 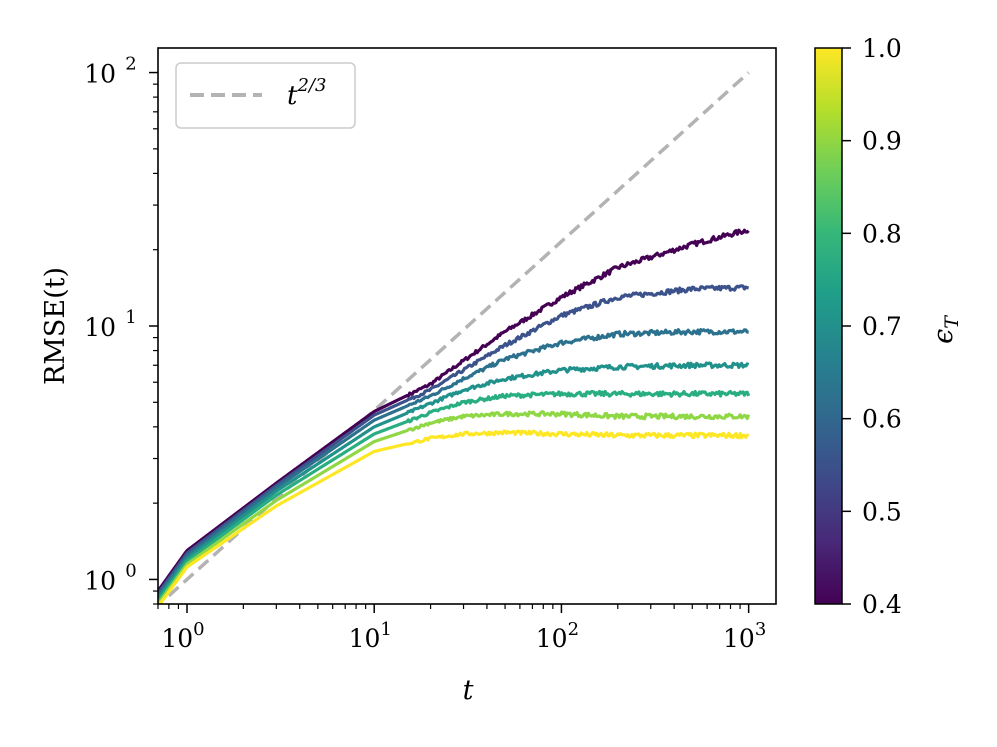 What do you see at coordinates (130, 317) in the screenshot?
I see `y-tick-exponent: 1` at bounding box center [130, 317].